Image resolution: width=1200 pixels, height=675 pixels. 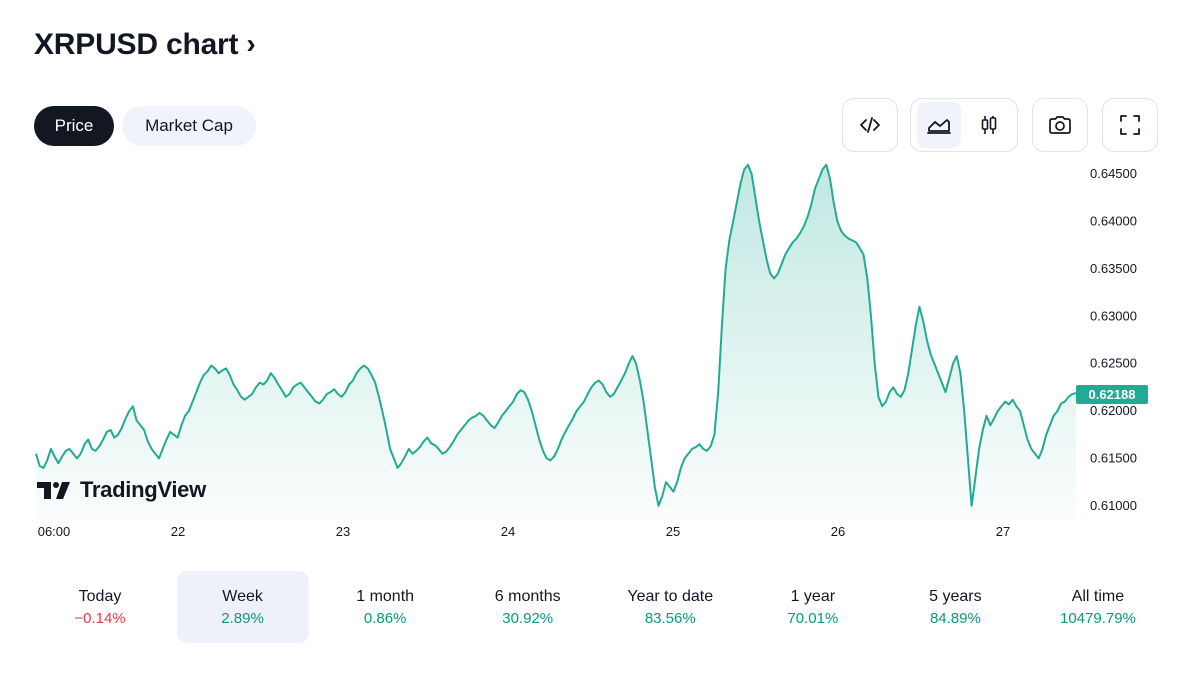 I want to click on fullscreen-button, so click(x=1130, y=125).